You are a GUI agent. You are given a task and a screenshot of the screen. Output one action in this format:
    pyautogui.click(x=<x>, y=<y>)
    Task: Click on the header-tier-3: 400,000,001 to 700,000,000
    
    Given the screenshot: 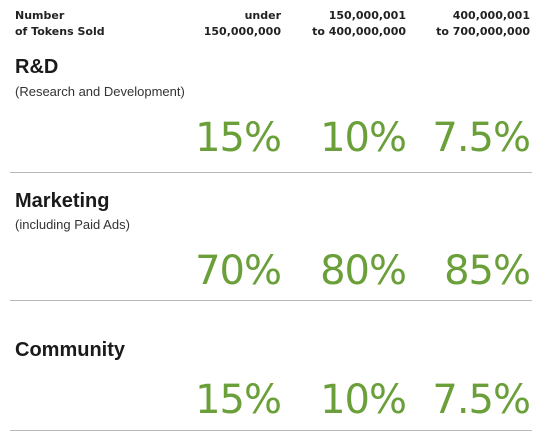 What is the action you would take?
    pyautogui.click(x=483, y=24)
    